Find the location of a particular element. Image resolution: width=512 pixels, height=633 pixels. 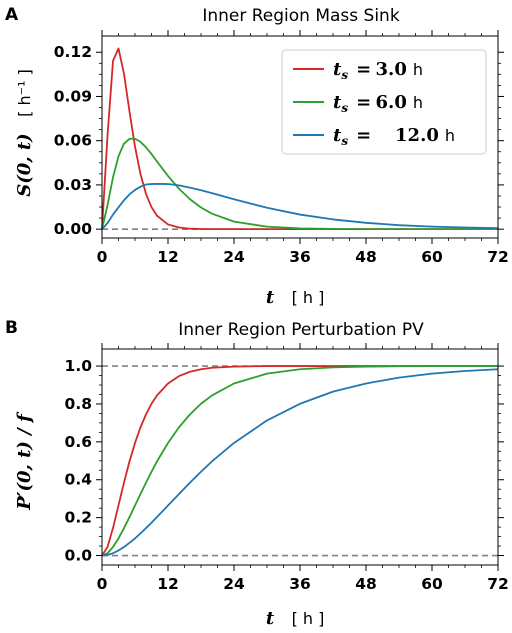

legend-2-sub: s is located at coordinates (344, 108).